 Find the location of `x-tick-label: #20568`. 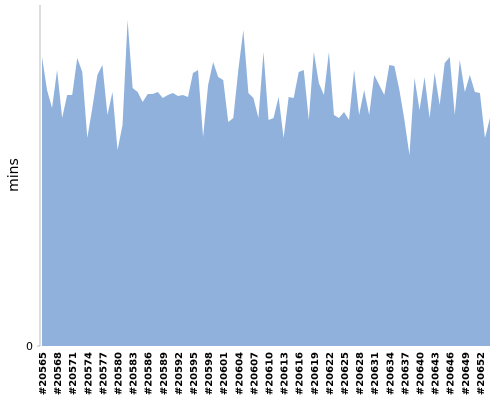

x-tick-label: #20568 is located at coordinates (58, 373).